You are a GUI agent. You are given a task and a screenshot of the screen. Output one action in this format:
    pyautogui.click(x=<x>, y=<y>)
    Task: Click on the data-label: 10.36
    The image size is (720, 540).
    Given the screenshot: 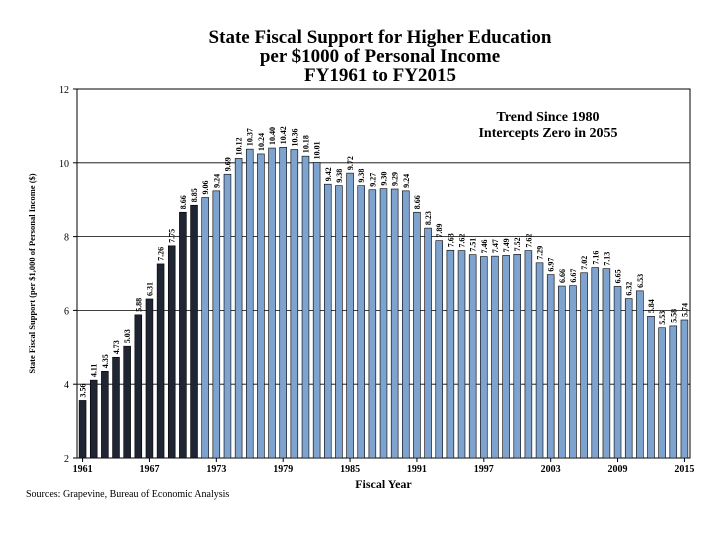 What is the action you would take?
    pyautogui.click(x=294, y=138)
    